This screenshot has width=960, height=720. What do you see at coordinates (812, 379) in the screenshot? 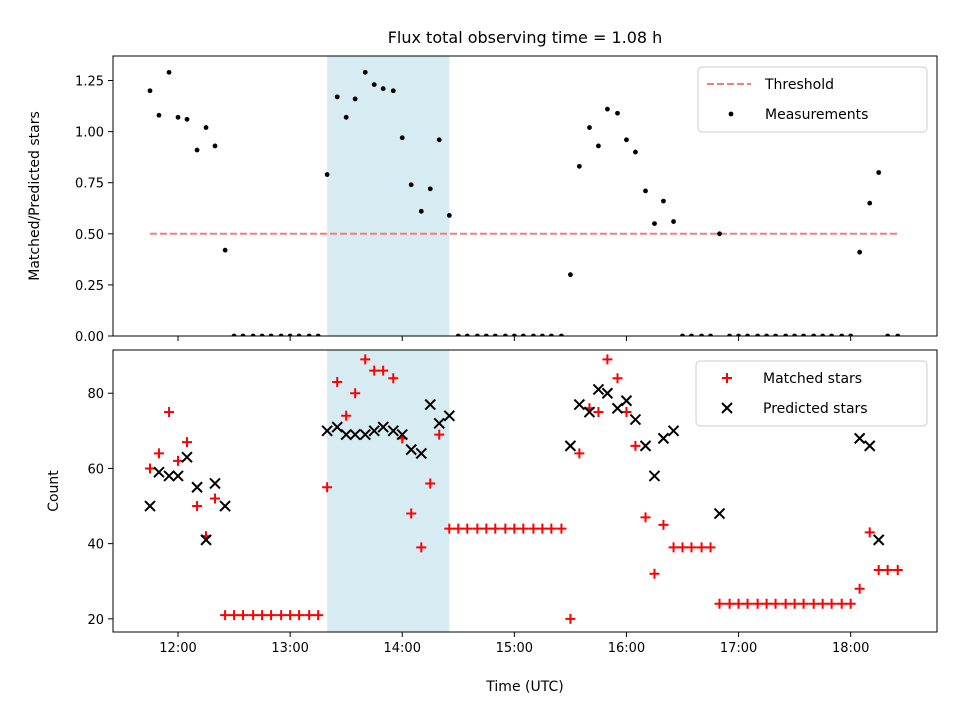
I see `legend-label: Matched stars` at bounding box center [812, 379].